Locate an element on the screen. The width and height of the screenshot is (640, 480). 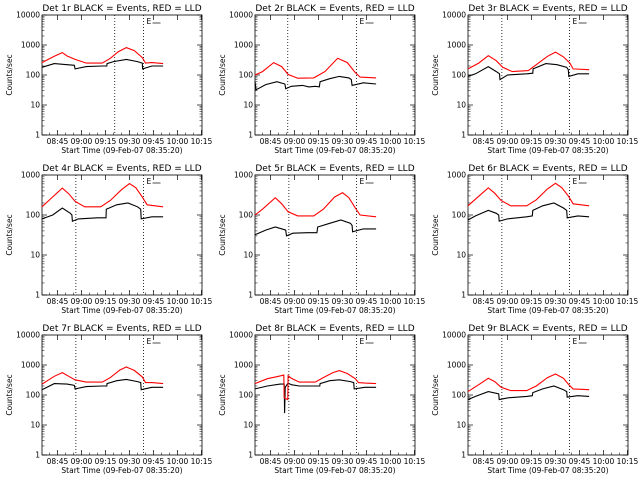
panel-title: Det 7r BLACK = Events, RED = LLD is located at coordinates (121, 329).